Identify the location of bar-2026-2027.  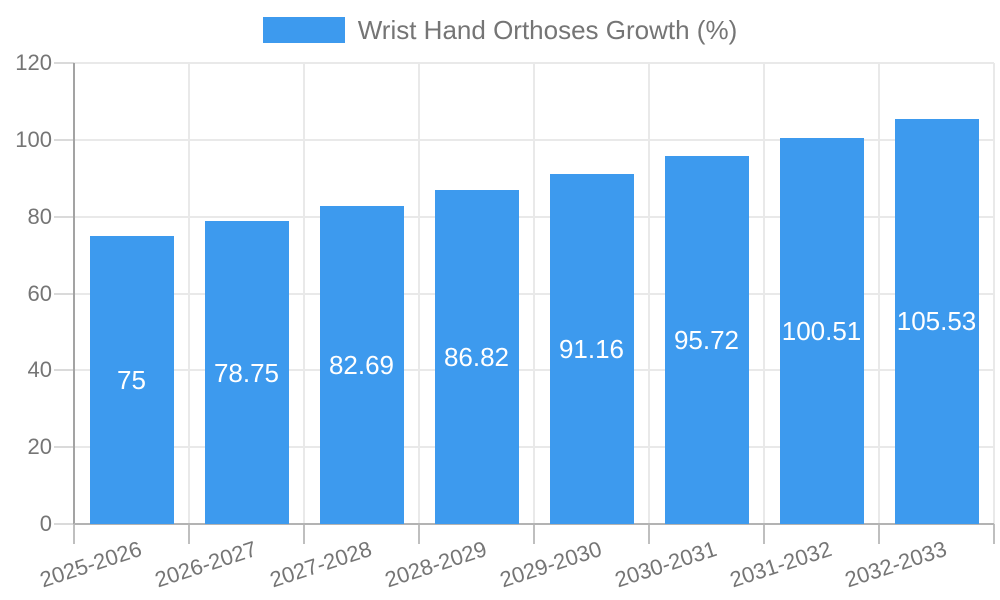
(246, 372).